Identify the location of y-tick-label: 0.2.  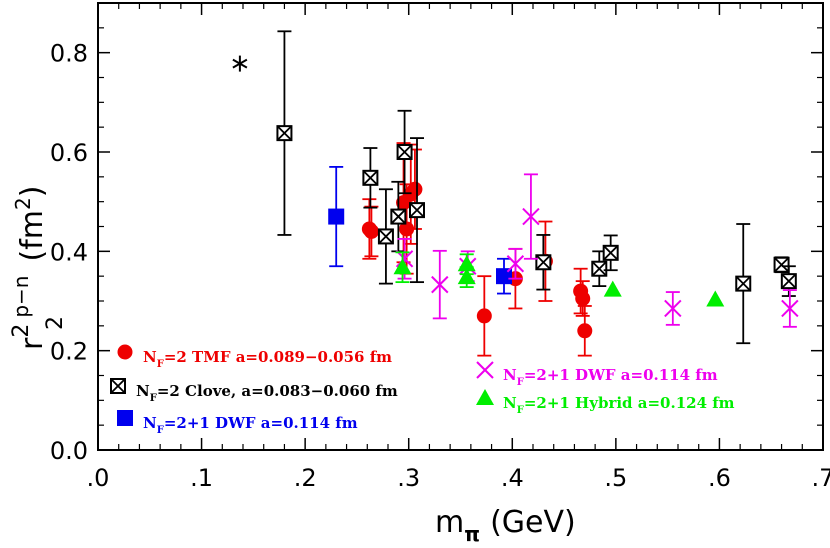
(69, 352).